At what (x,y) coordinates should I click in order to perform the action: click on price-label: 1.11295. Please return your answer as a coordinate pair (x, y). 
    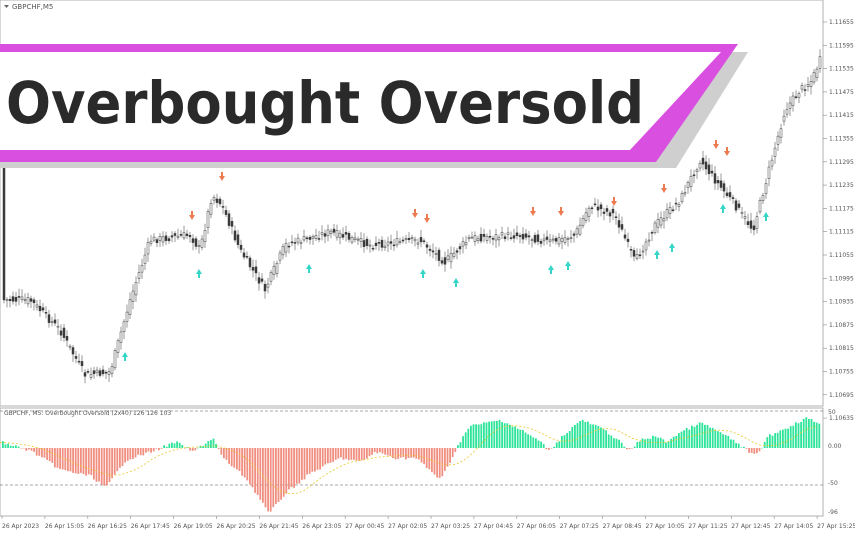
    Looking at the image, I should click on (841, 162).